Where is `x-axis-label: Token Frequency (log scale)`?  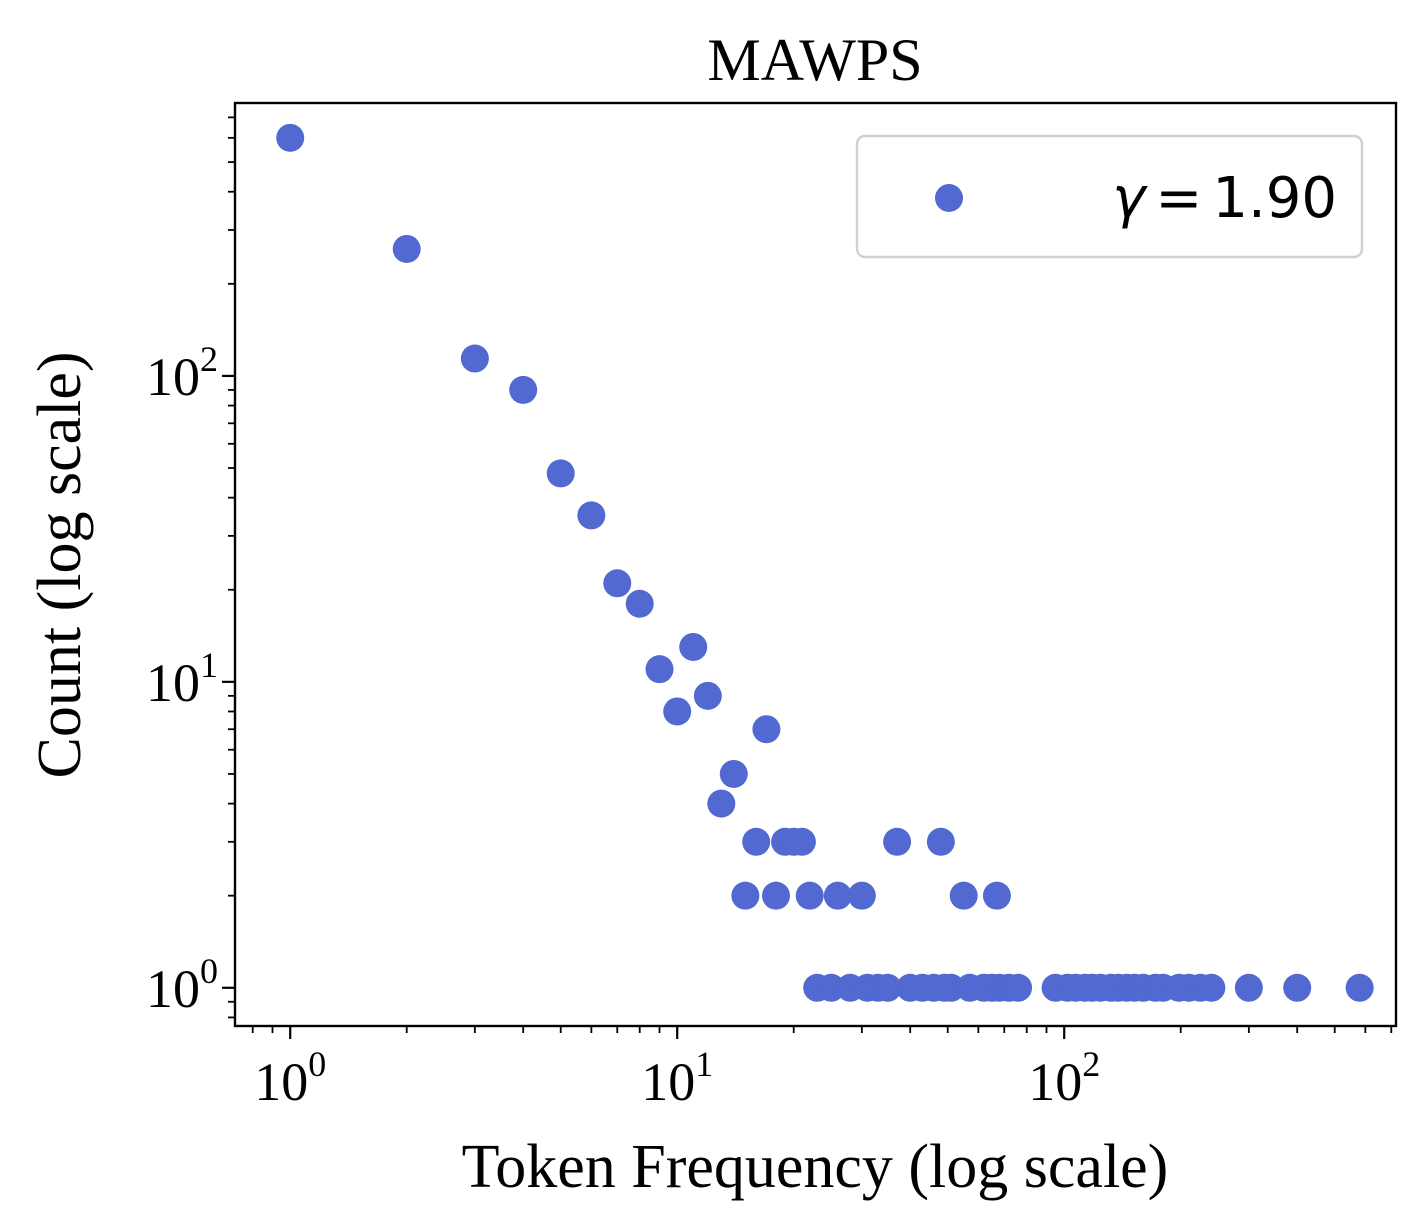
x-axis-label: Token Frequency (log scale) is located at coordinates (815, 1167).